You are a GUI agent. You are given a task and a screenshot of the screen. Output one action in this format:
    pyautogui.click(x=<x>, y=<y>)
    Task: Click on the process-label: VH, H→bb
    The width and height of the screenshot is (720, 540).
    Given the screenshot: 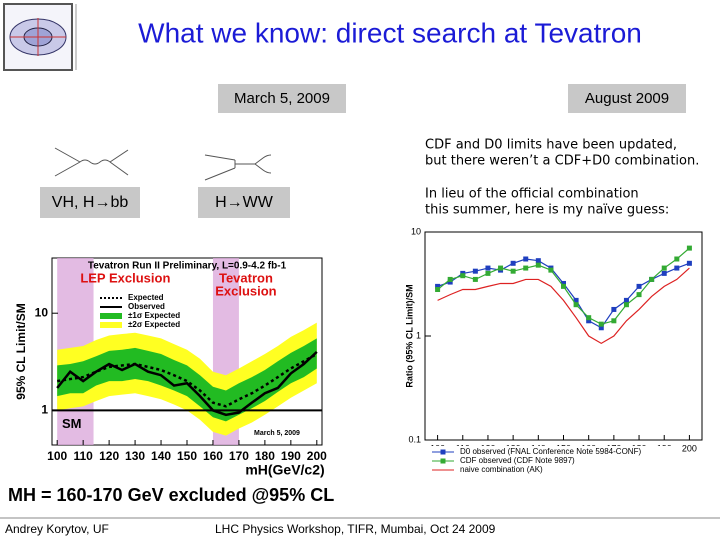 What is the action you would take?
    pyautogui.click(x=90, y=202)
    